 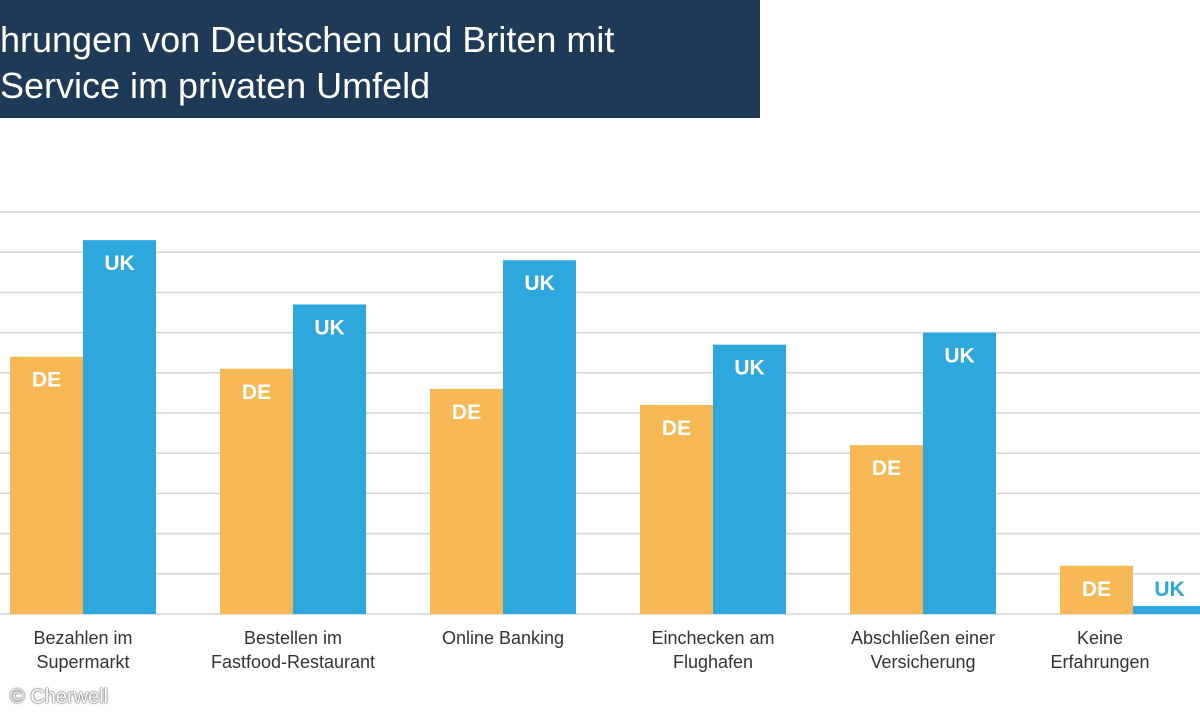 I want to click on category-label-line: Abschließen einer, so click(x=923, y=638).